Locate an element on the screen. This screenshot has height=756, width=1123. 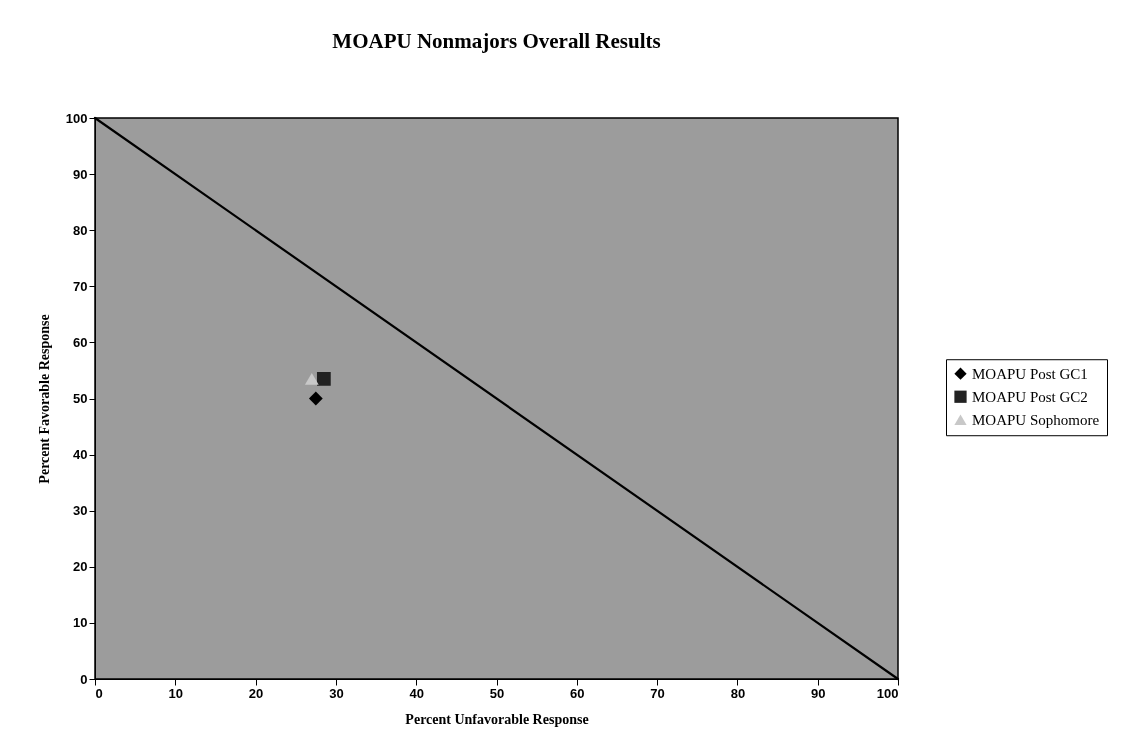
y-tick-label: 70 is located at coordinates (80, 286).